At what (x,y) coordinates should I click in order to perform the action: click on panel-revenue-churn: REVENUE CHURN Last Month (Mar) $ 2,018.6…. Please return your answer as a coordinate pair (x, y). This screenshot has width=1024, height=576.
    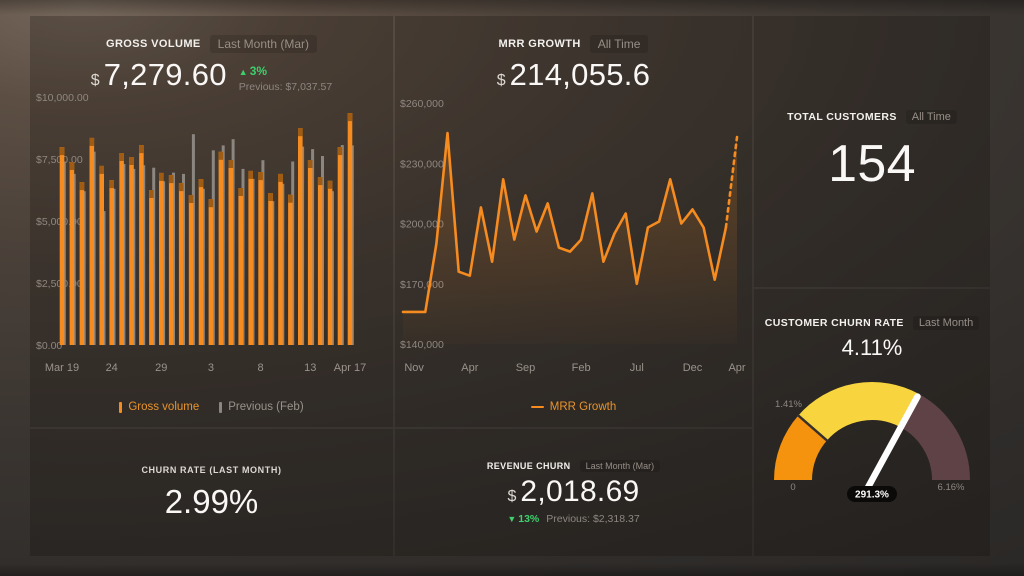
    Looking at the image, I should click on (573, 492).